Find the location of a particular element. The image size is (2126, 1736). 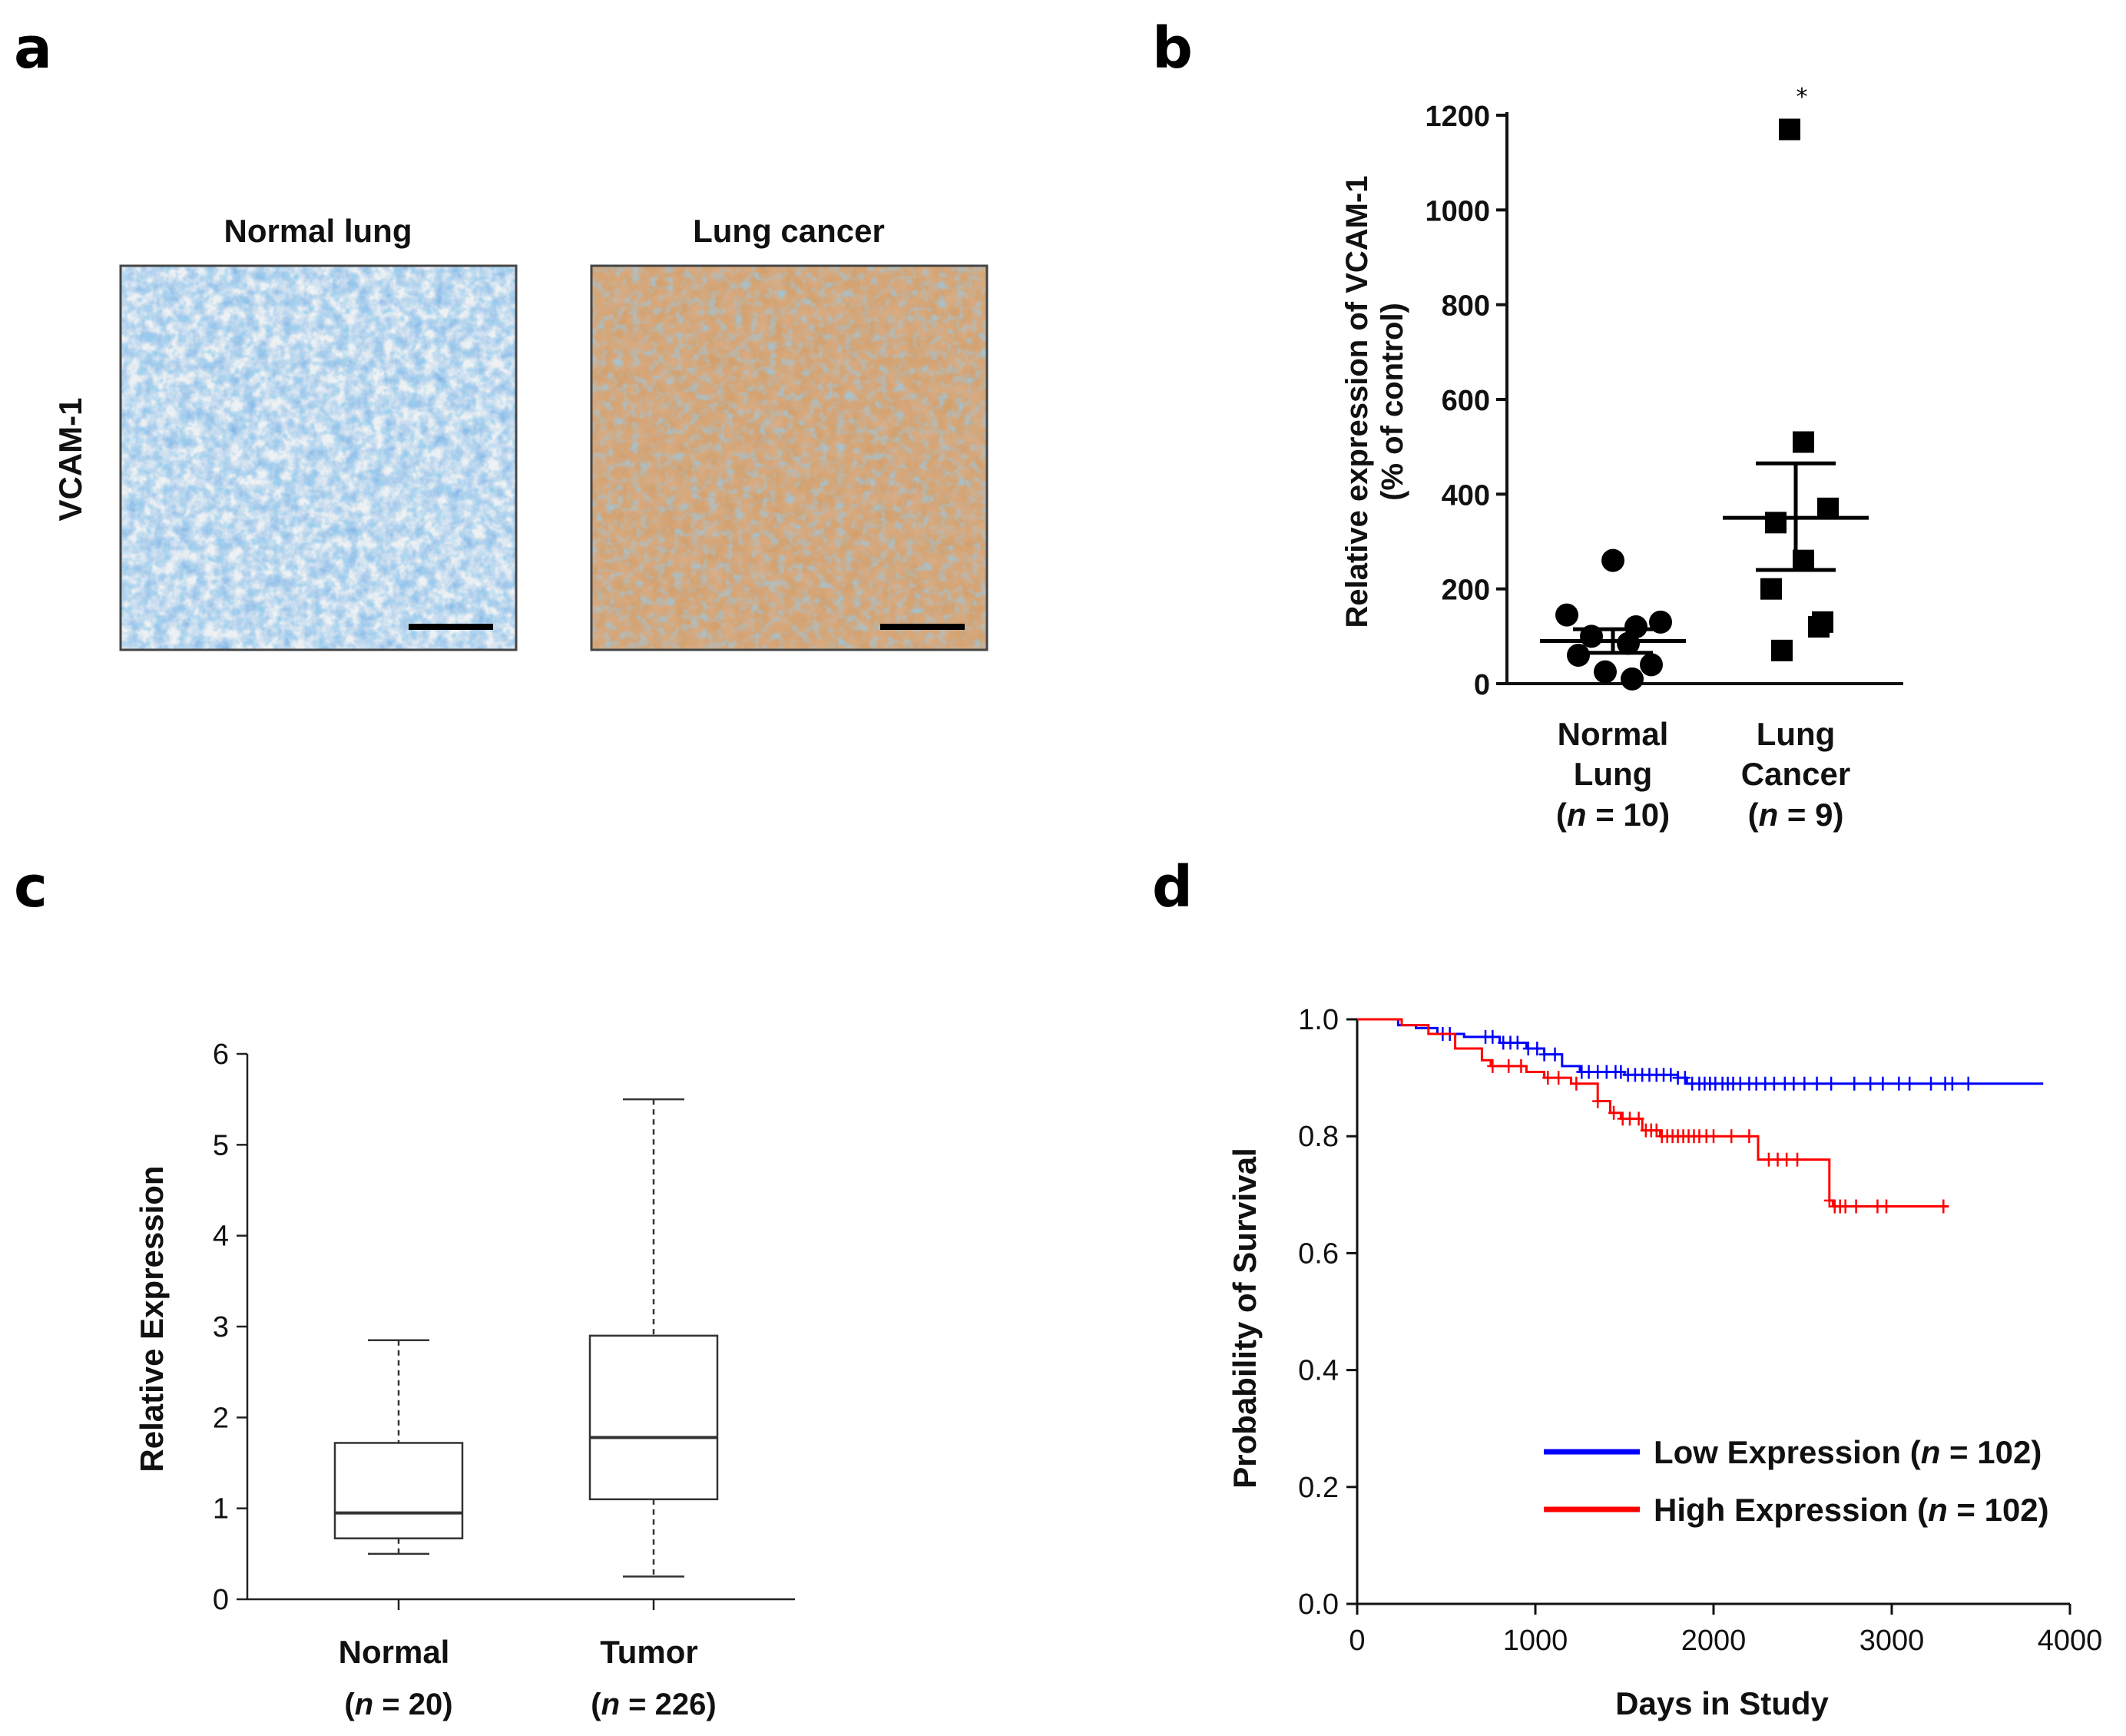

y-tick-label: 0.6 is located at coordinates (1319, 1253).